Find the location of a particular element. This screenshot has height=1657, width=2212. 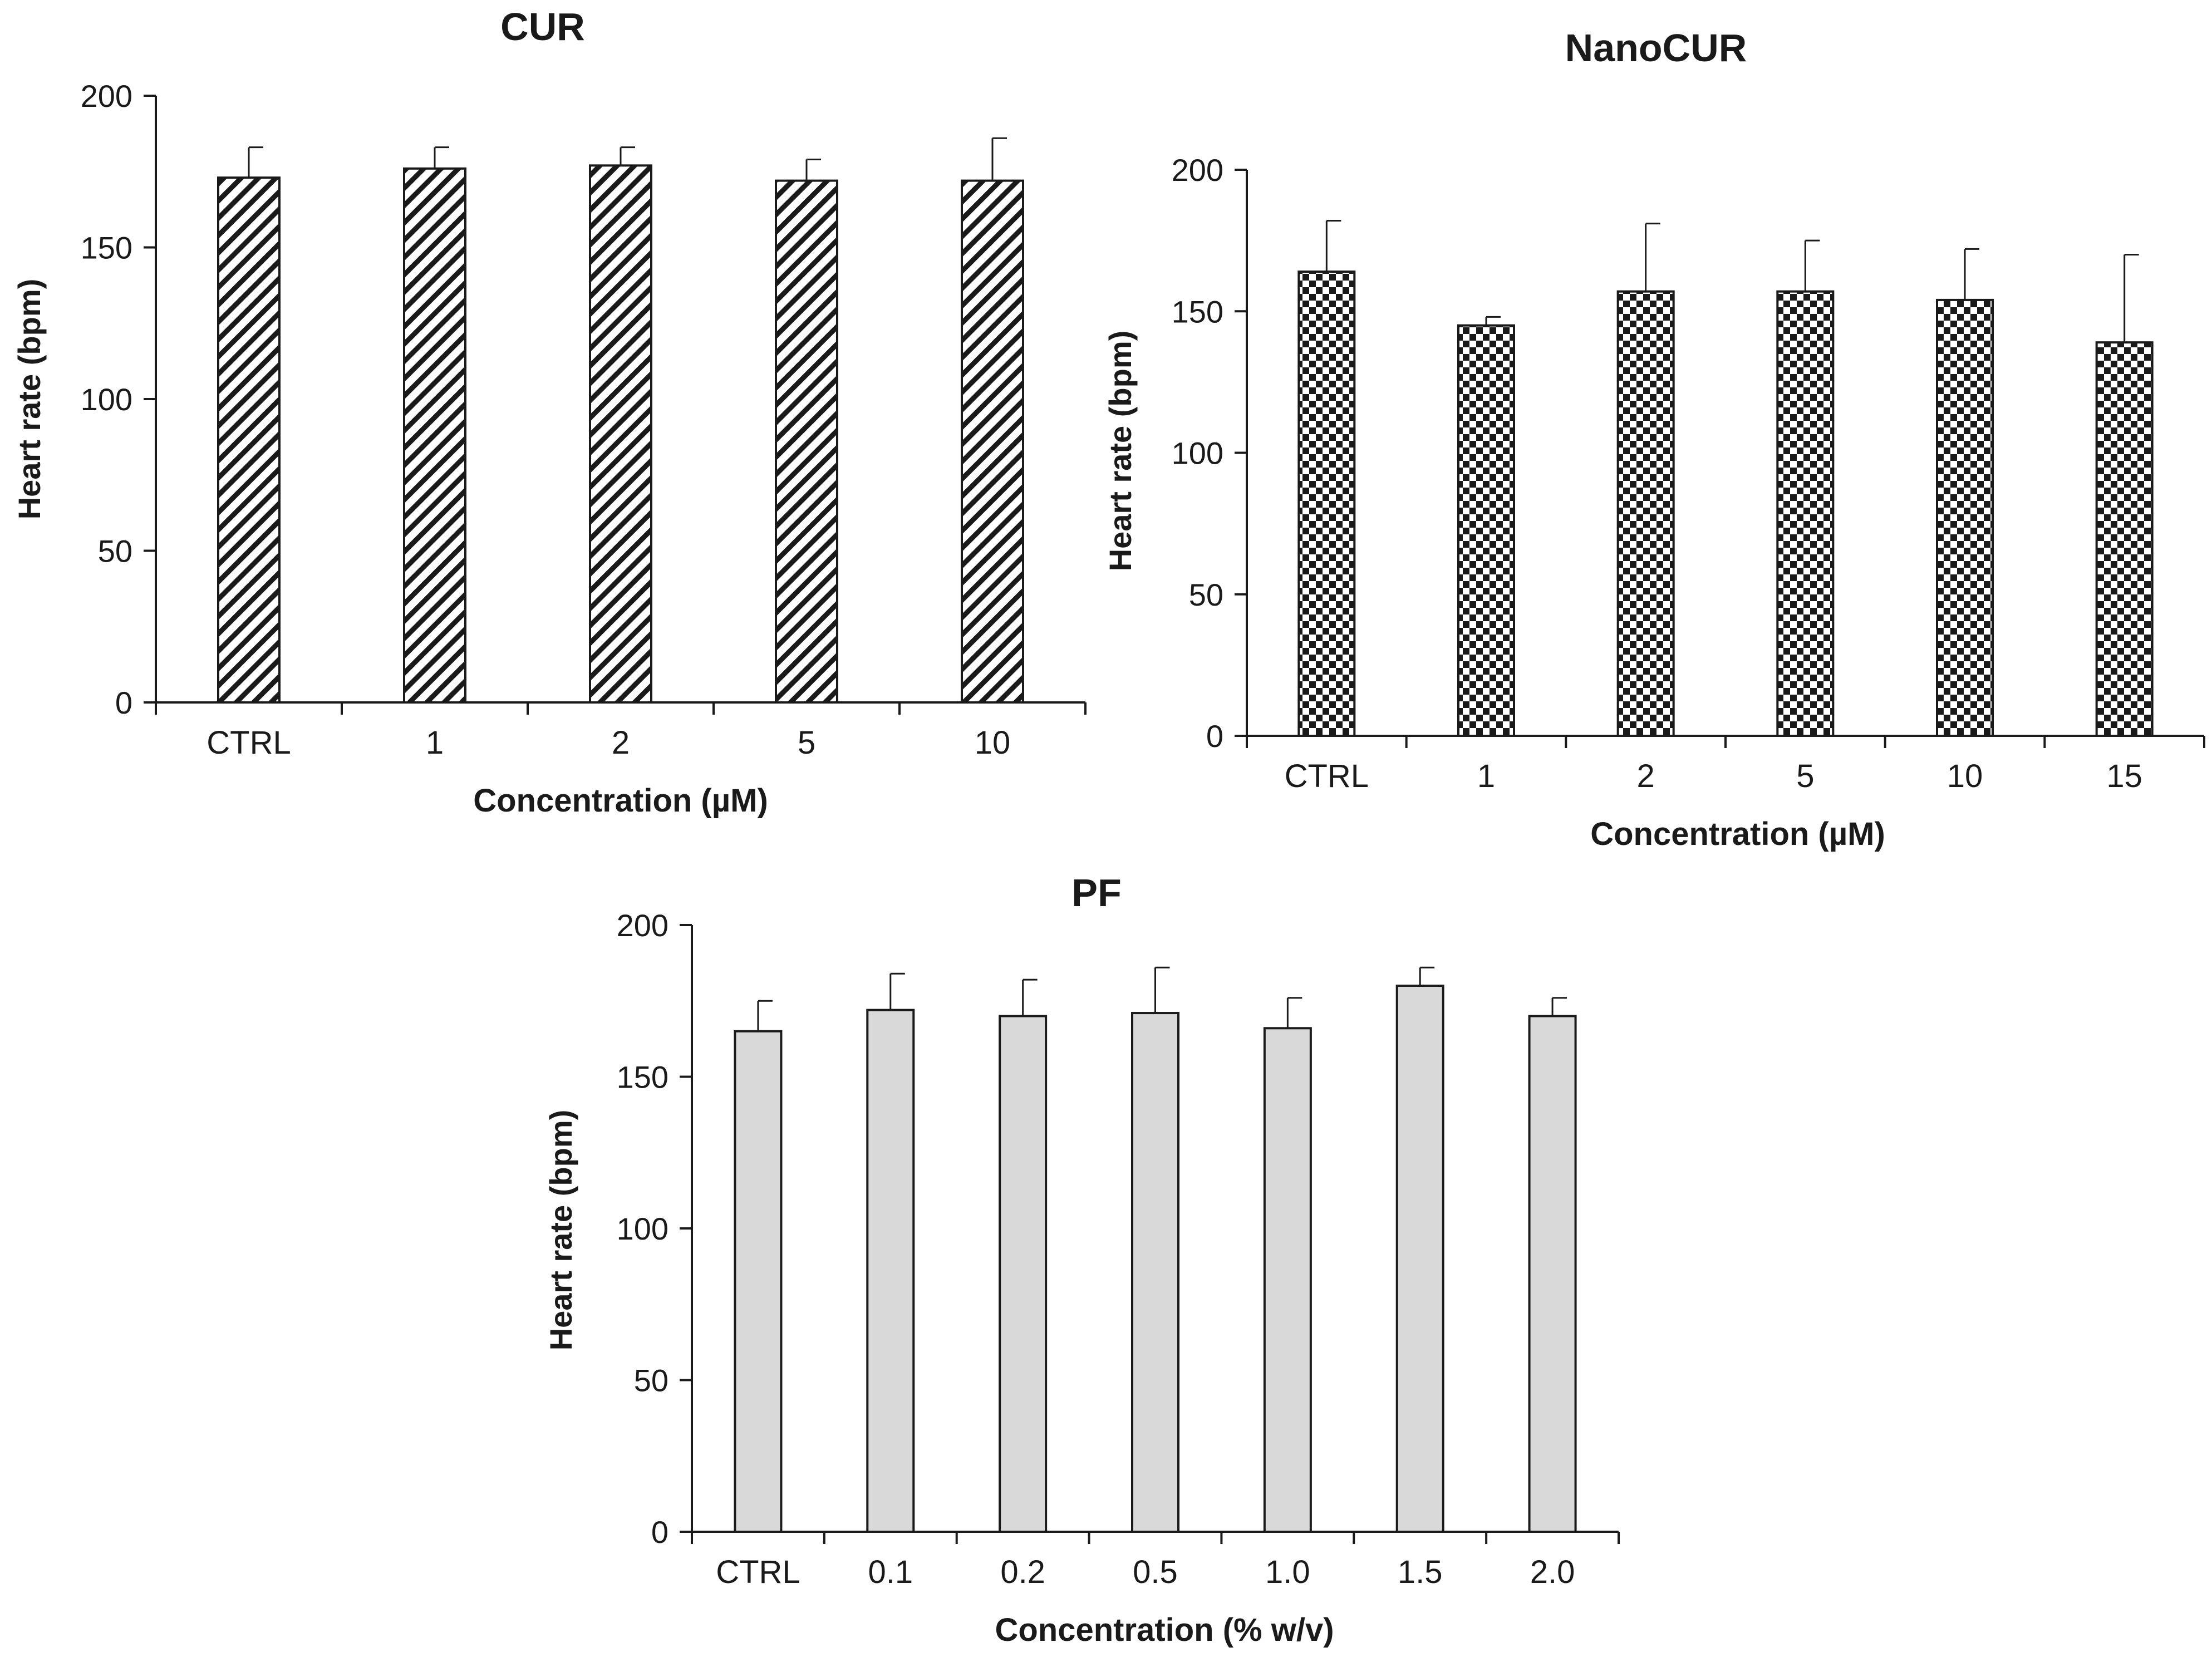

chart-title: CUR is located at coordinates (542, 27).